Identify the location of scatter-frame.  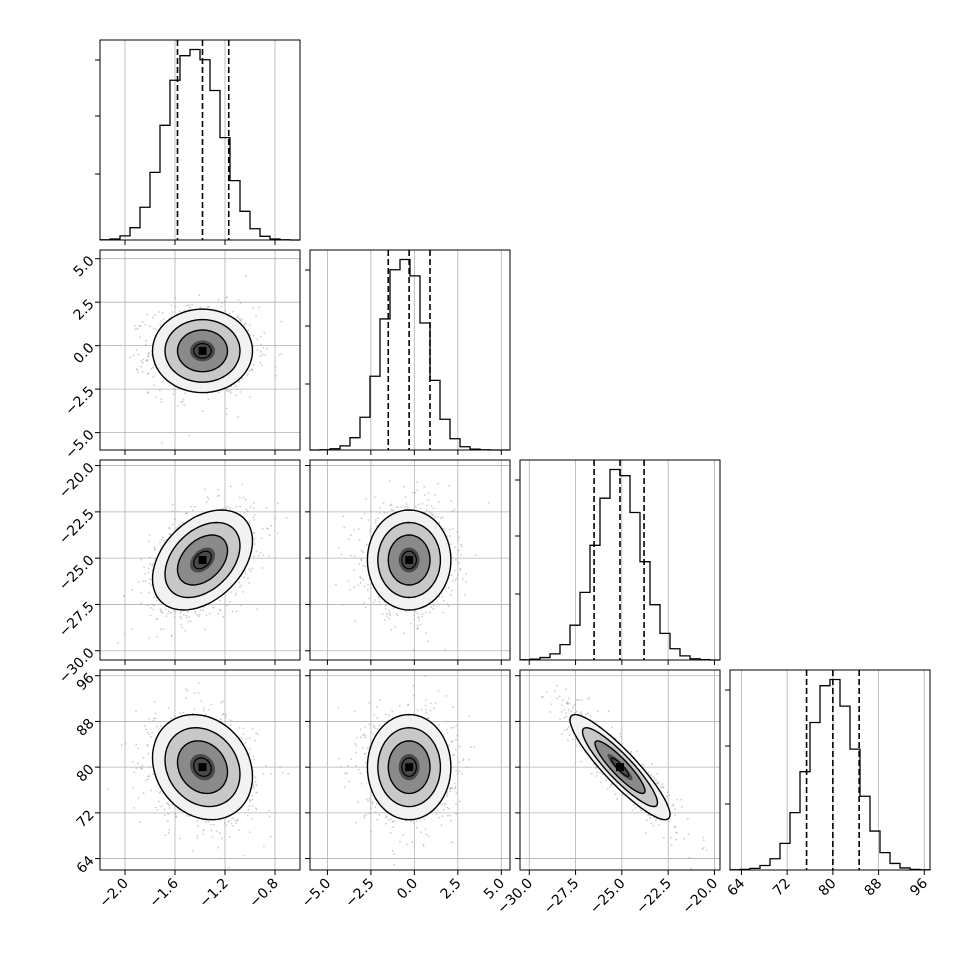
(410, 770).